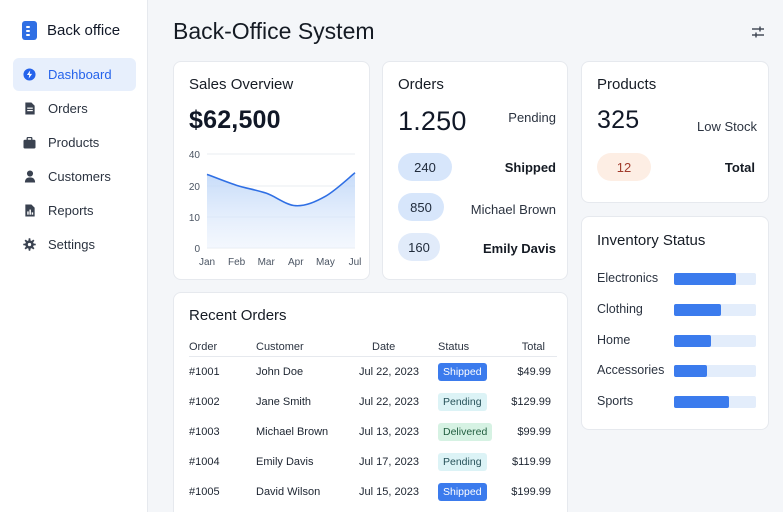  I want to click on y-tick-label: 0, so click(197, 249).